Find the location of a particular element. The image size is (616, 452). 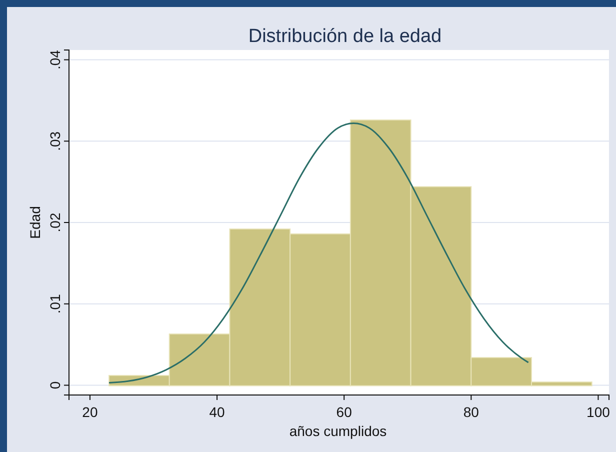

chart-title: Distribución de la edad is located at coordinates (345, 36).